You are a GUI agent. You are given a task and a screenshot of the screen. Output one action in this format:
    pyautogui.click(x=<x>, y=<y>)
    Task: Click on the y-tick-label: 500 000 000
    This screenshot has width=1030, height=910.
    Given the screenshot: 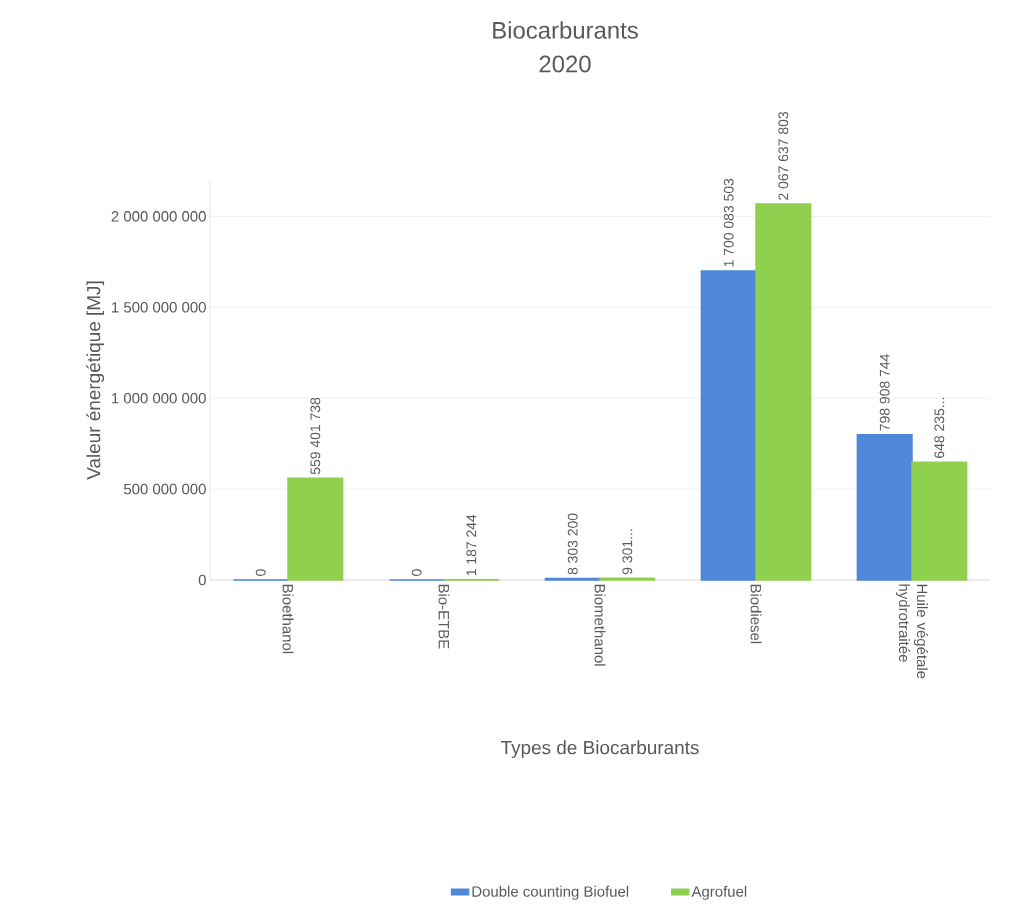 What is the action you would take?
    pyautogui.click(x=164, y=489)
    